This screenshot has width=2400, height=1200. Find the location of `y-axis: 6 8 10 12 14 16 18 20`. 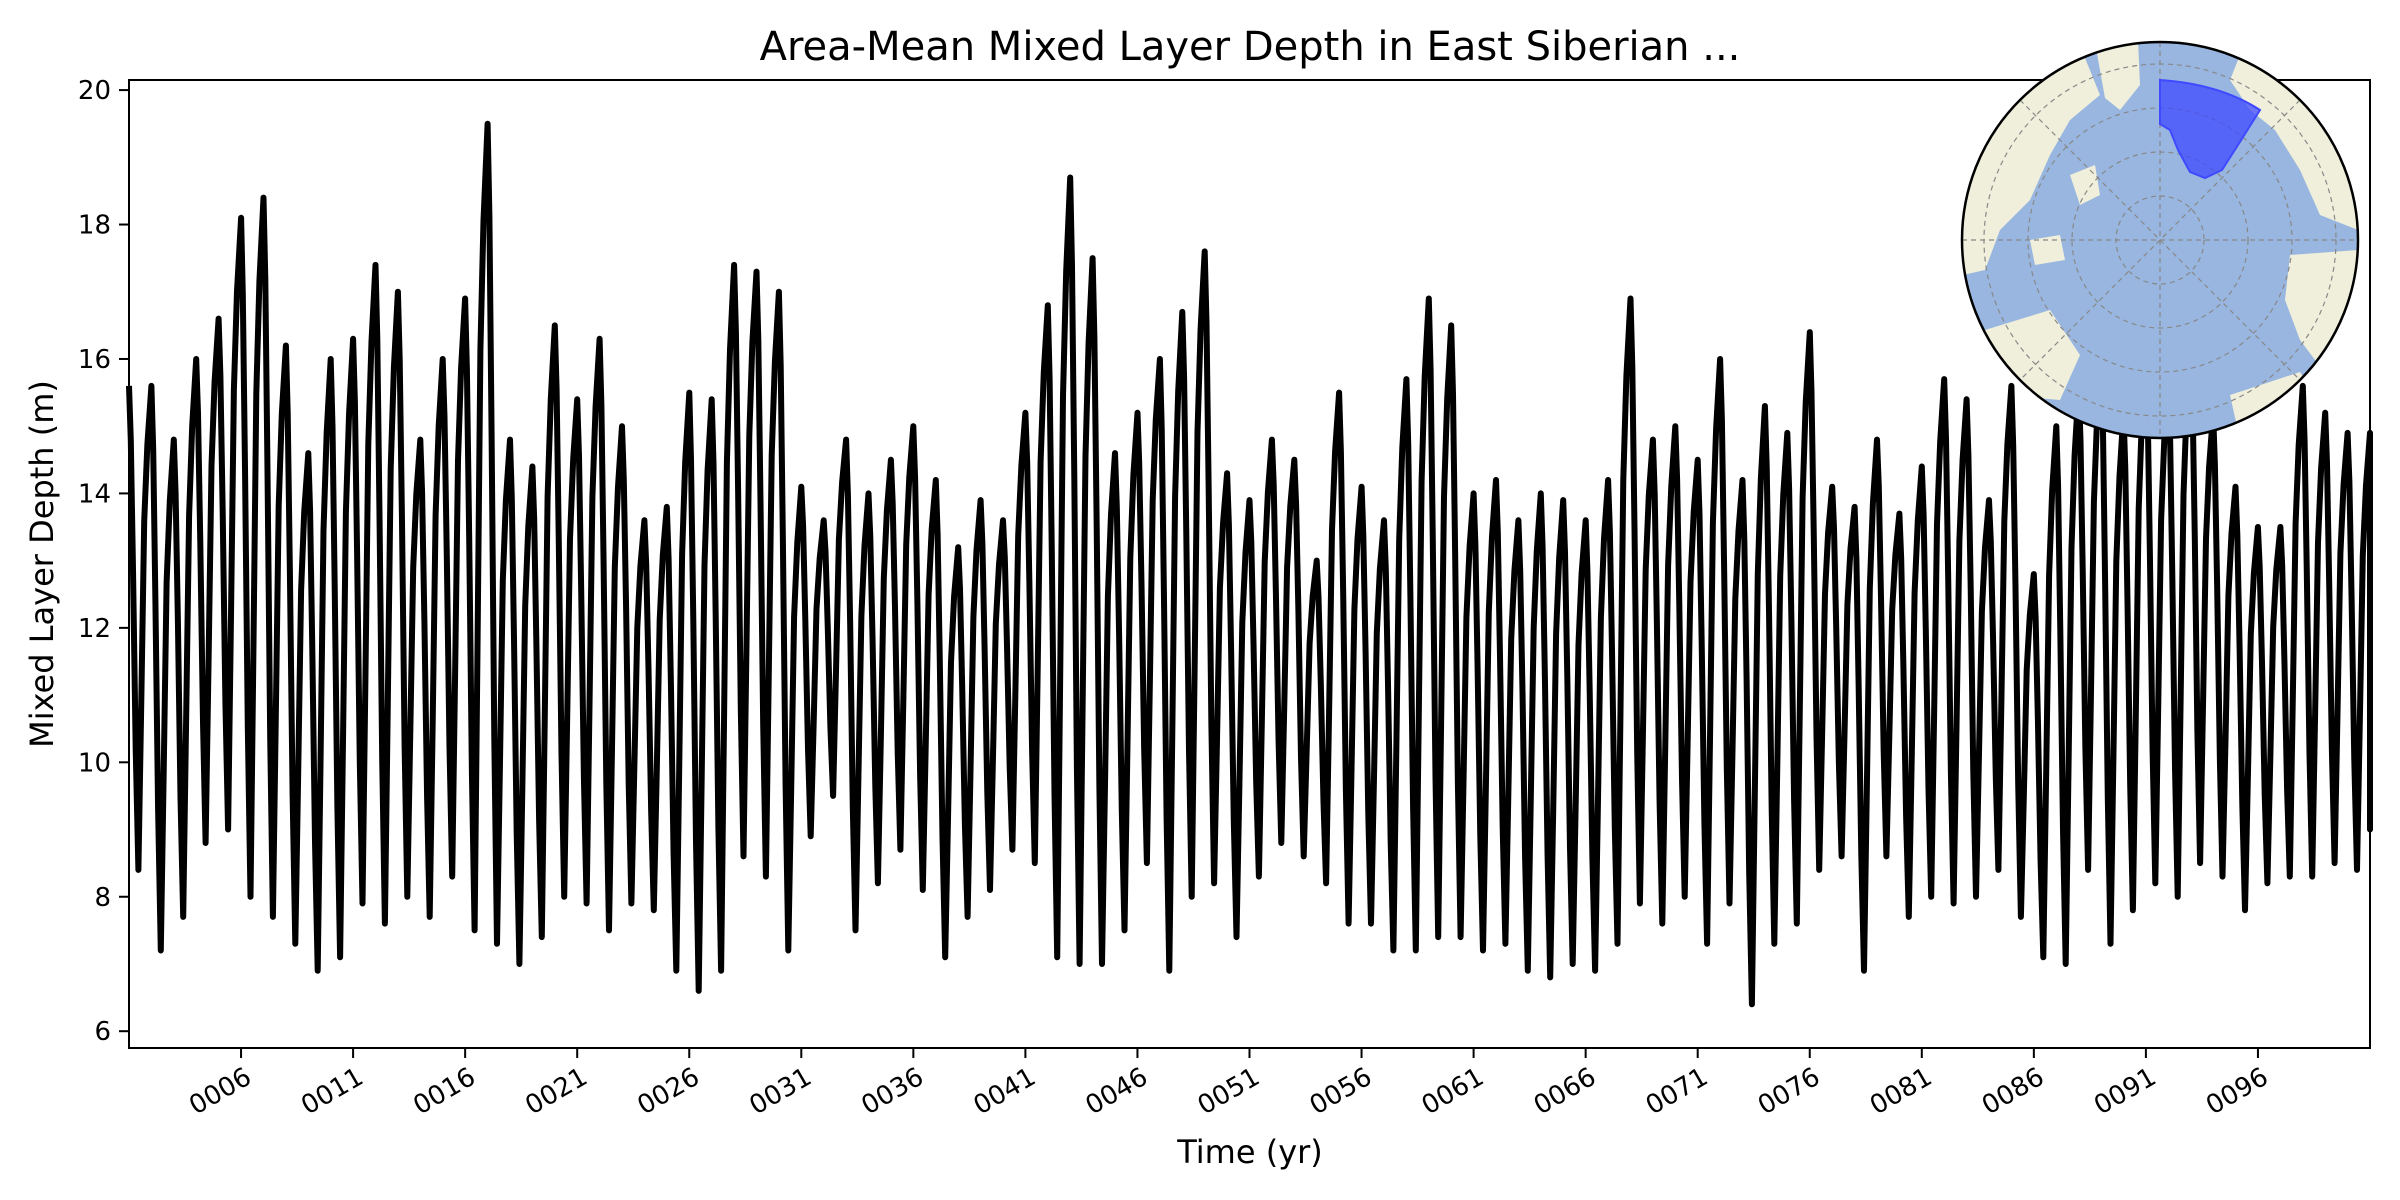

y-axis: 6 8 10 12 14 16 18 20 is located at coordinates (103, 561).